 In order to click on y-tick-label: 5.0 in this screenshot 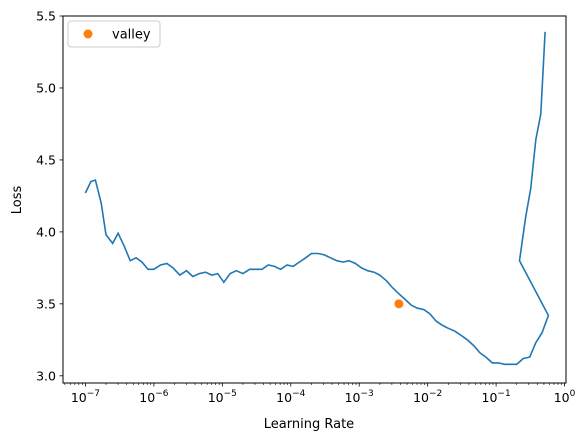, I will do `click(46, 87)`.